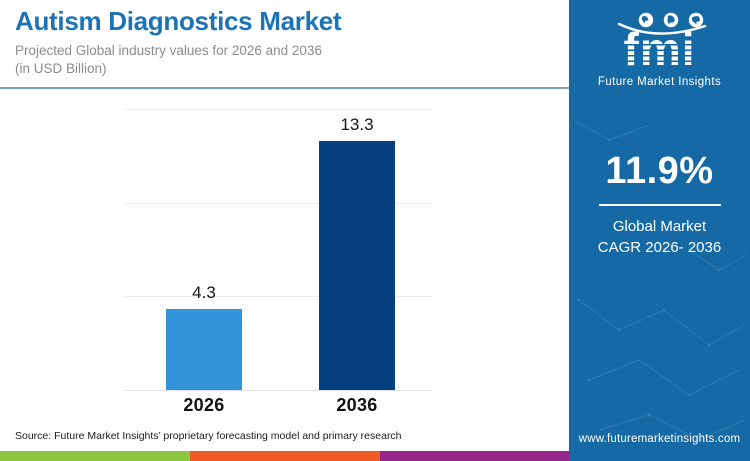 The width and height of the screenshot is (750, 461). I want to click on x-axis-label-2026: 2026, so click(204, 405).